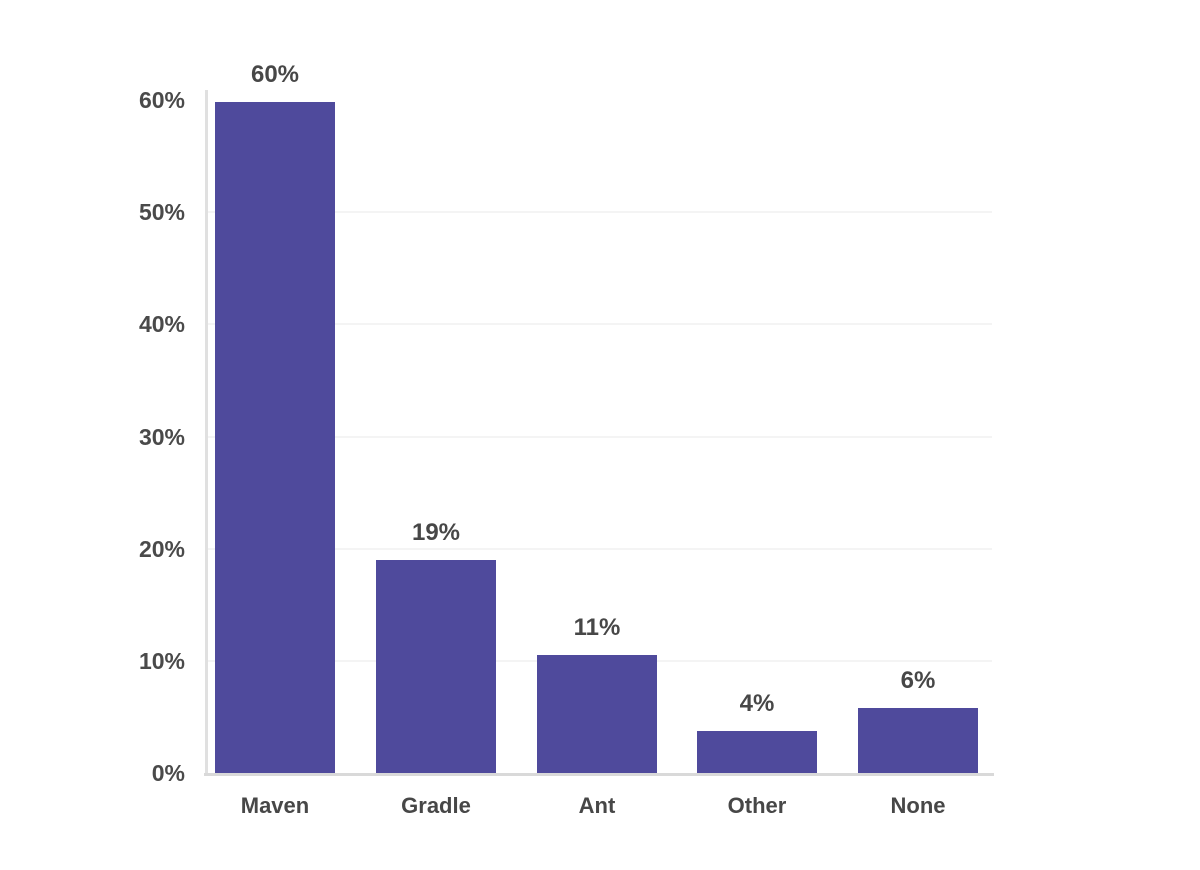  I want to click on y-tick-label-10: 10%, so click(161, 661).